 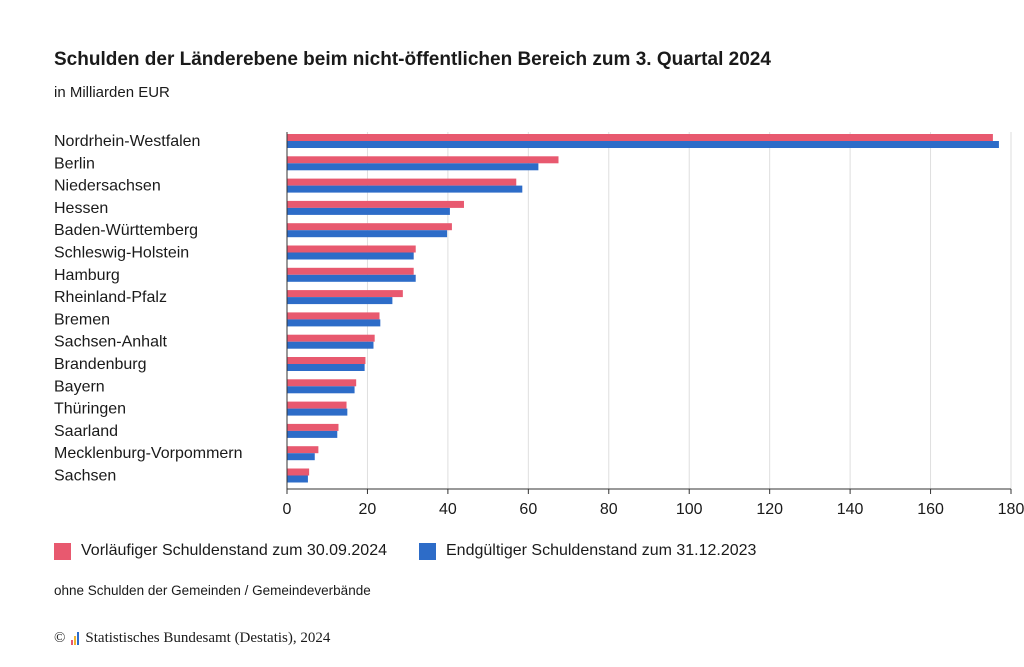 I want to click on legend-item-final: Endgültiger Schuldenstand zum 31.12.2023, so click(x=587, y=551).